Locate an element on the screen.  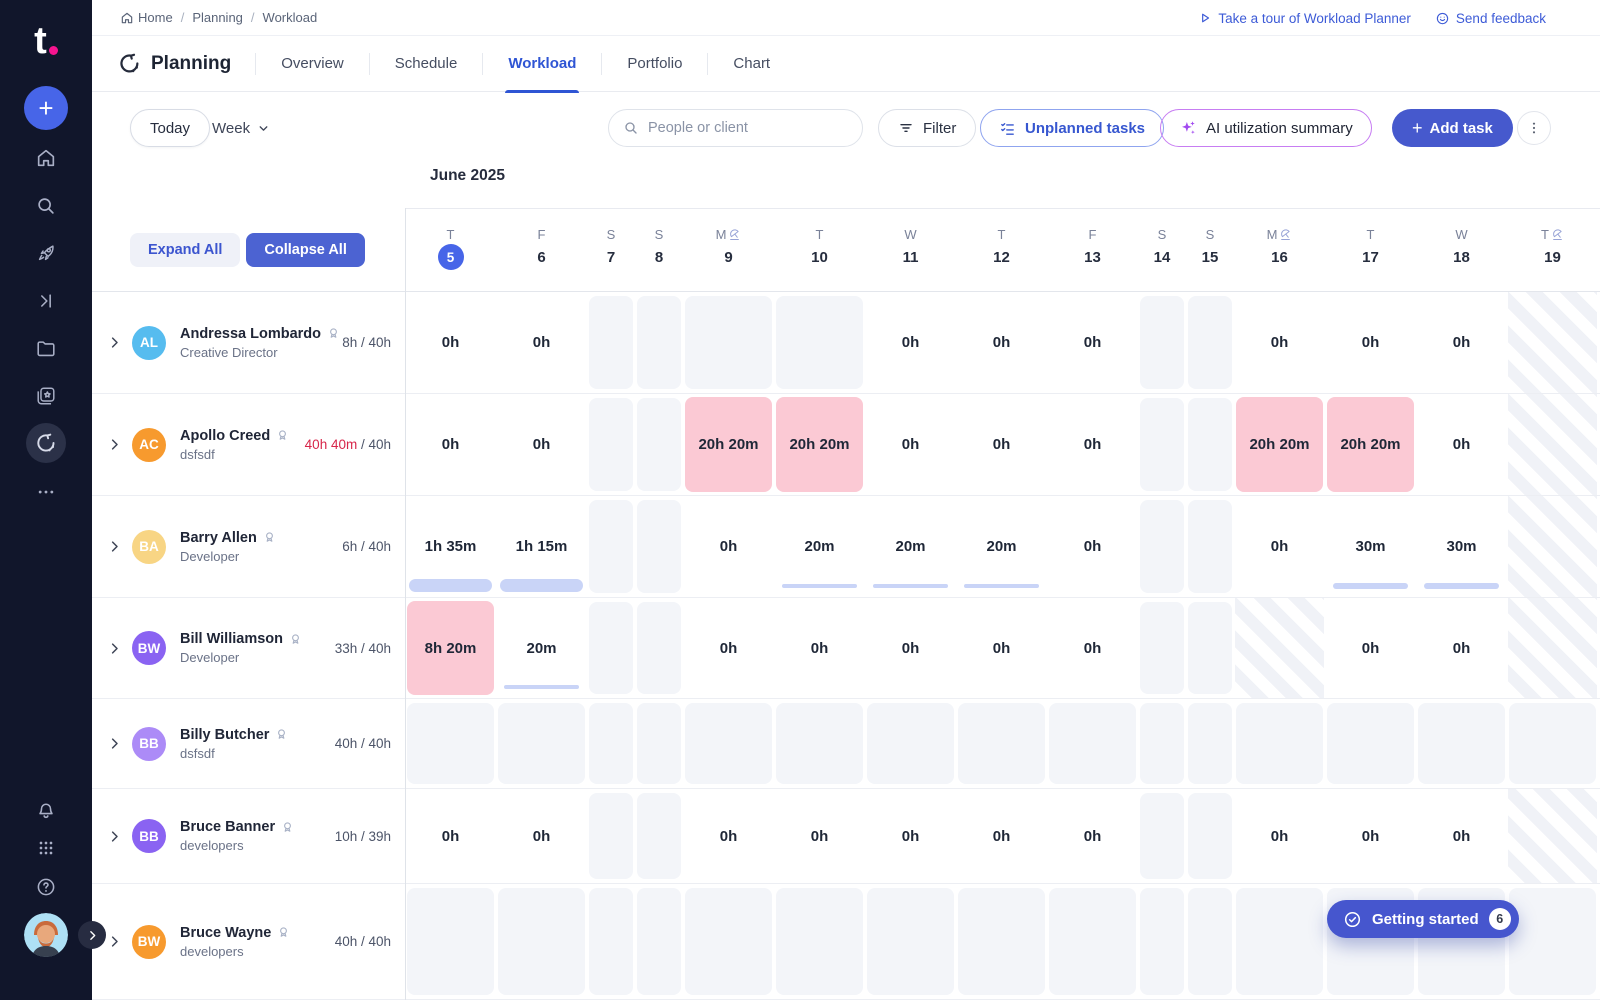
more-options-button is located at coordinates (1534, 128).